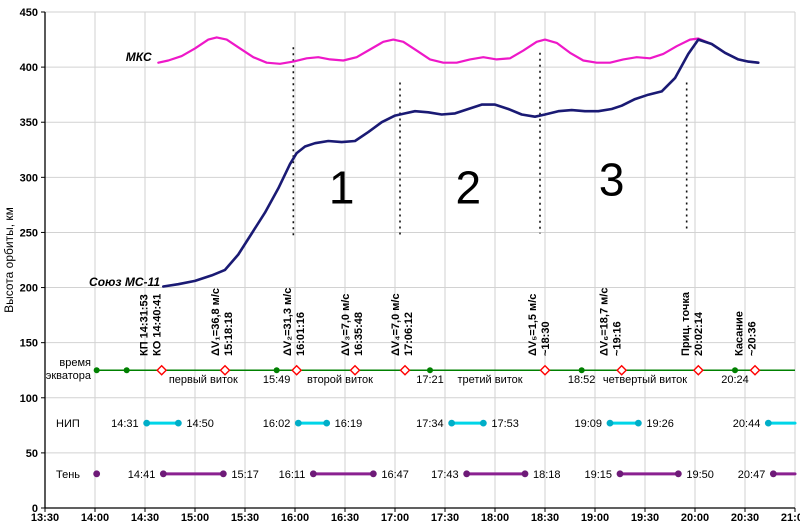 Image resolution: width=800 pixels, height=525 pixels. I want to click on x-tick-label: 16:00, so click(295, 518).